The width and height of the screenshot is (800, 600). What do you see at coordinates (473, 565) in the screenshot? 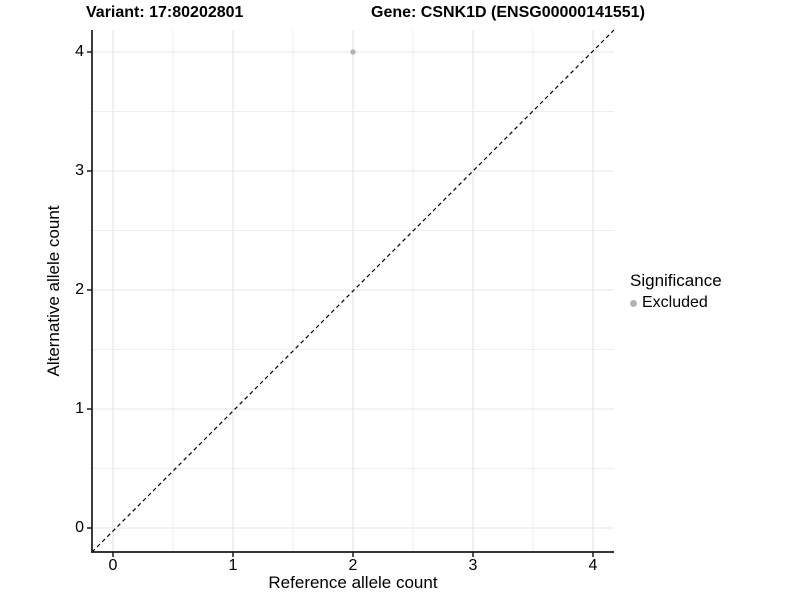
I see `x-tick-label: 3` at bounding box center [473, 565].